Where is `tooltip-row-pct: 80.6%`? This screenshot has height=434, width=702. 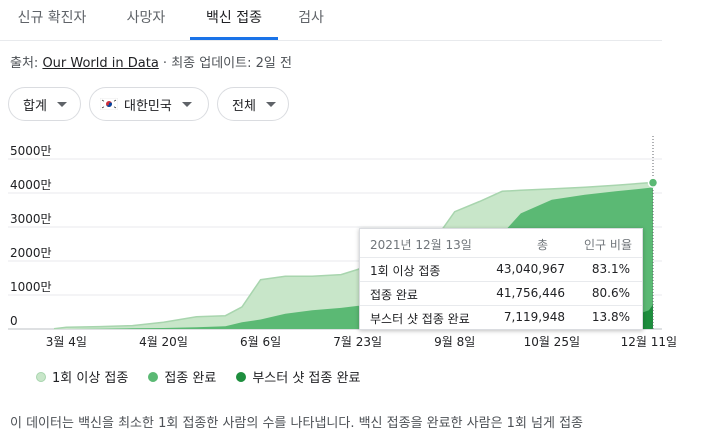
tooltip-row-pct: 80.6% is located at coordinates (610, 293).